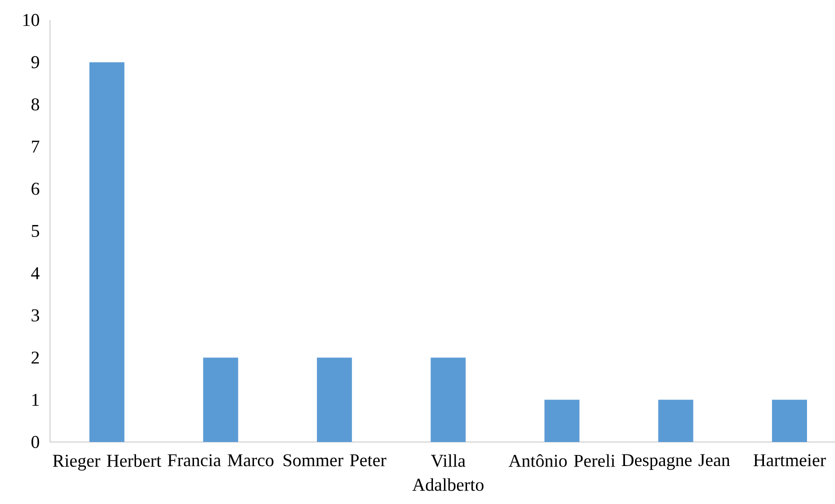 This screenshot has width=835, height=504. What do you see at coordinates (35, 273) in the screenshot?
I see `y-tick-label: 4` at bounding box center [35, 273].